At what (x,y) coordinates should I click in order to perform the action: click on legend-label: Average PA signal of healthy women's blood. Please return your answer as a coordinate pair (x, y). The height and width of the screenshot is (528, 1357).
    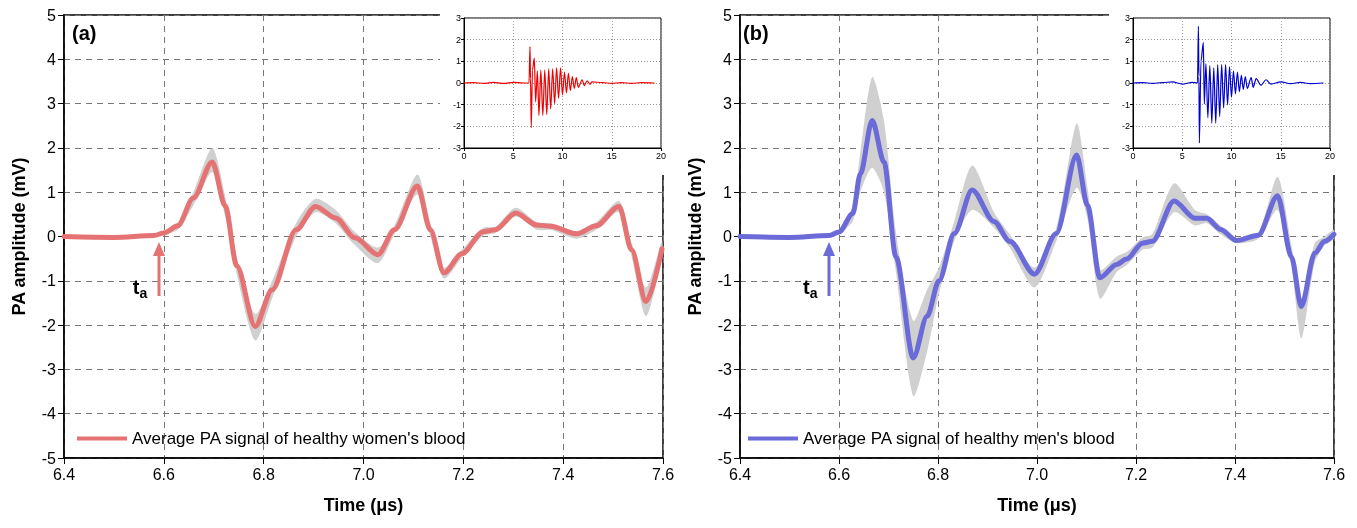
    Looking at the image, I should click on (299, 438).